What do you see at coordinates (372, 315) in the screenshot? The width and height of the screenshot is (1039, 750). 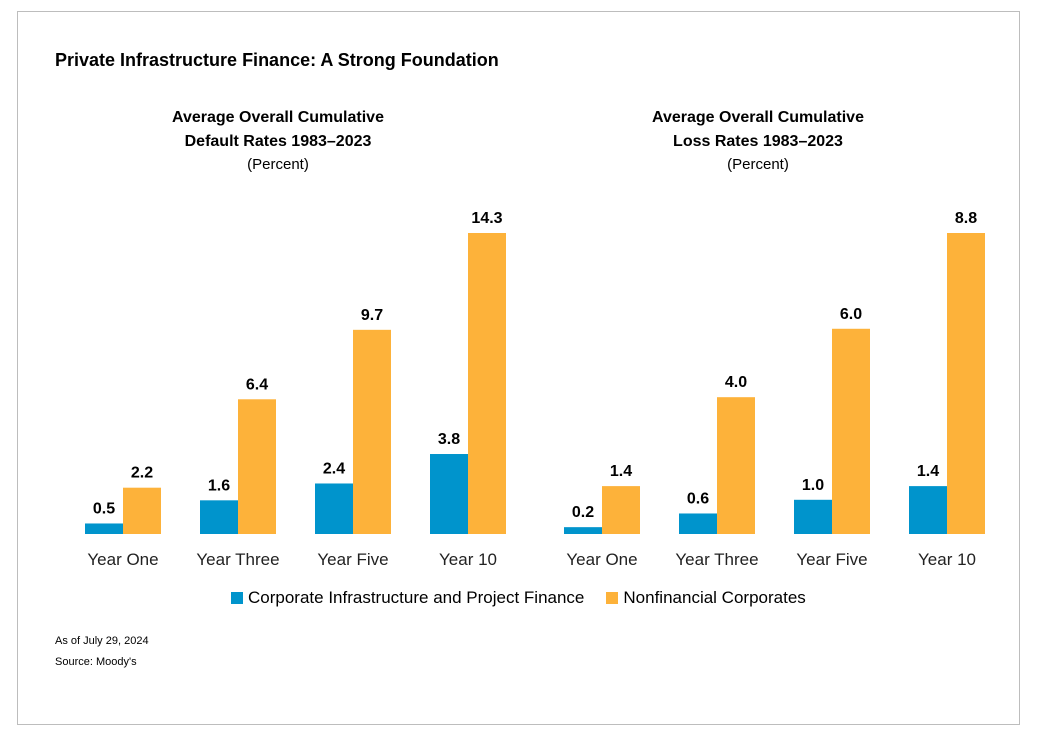 I see `default-value-label-nonfinancial-3: 9.7` at bounding box center [372, 315].